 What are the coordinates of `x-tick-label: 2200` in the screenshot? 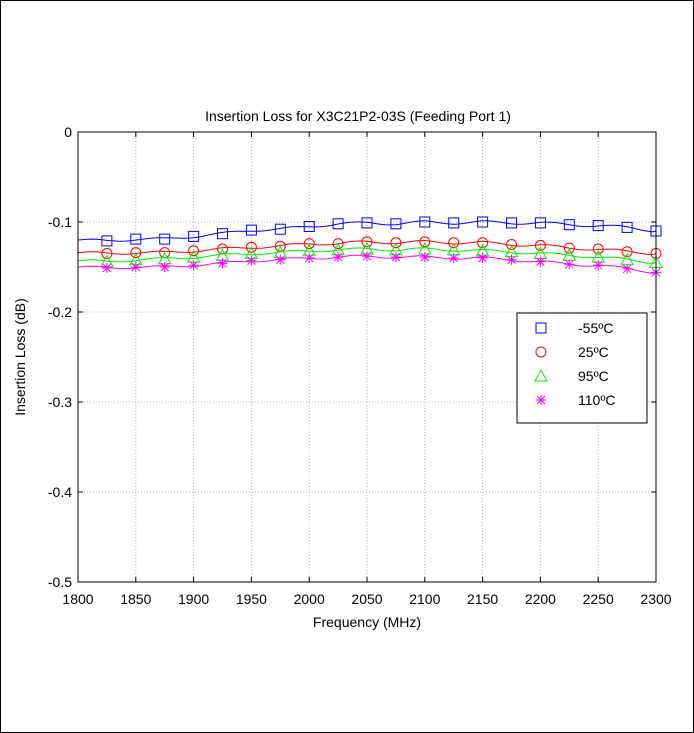 It's located at (540, 599).